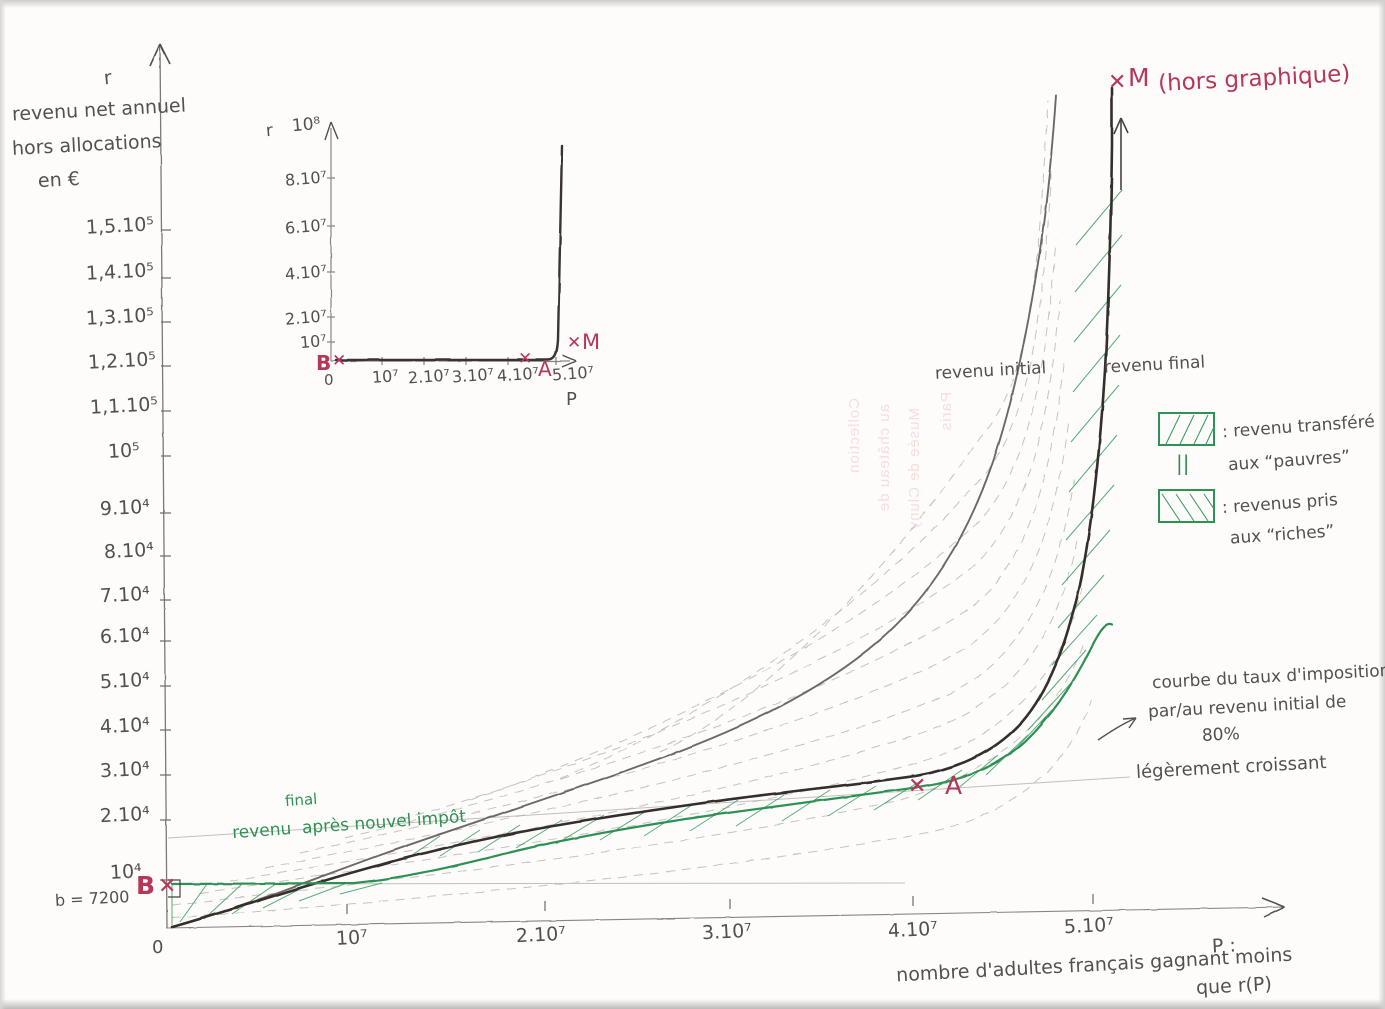 This screenshot has width=1385, height=1009. What do you see at coordinates (692, 4) in the screenshot?
I see `paper-edge-top` at bounding box center [692, 4].